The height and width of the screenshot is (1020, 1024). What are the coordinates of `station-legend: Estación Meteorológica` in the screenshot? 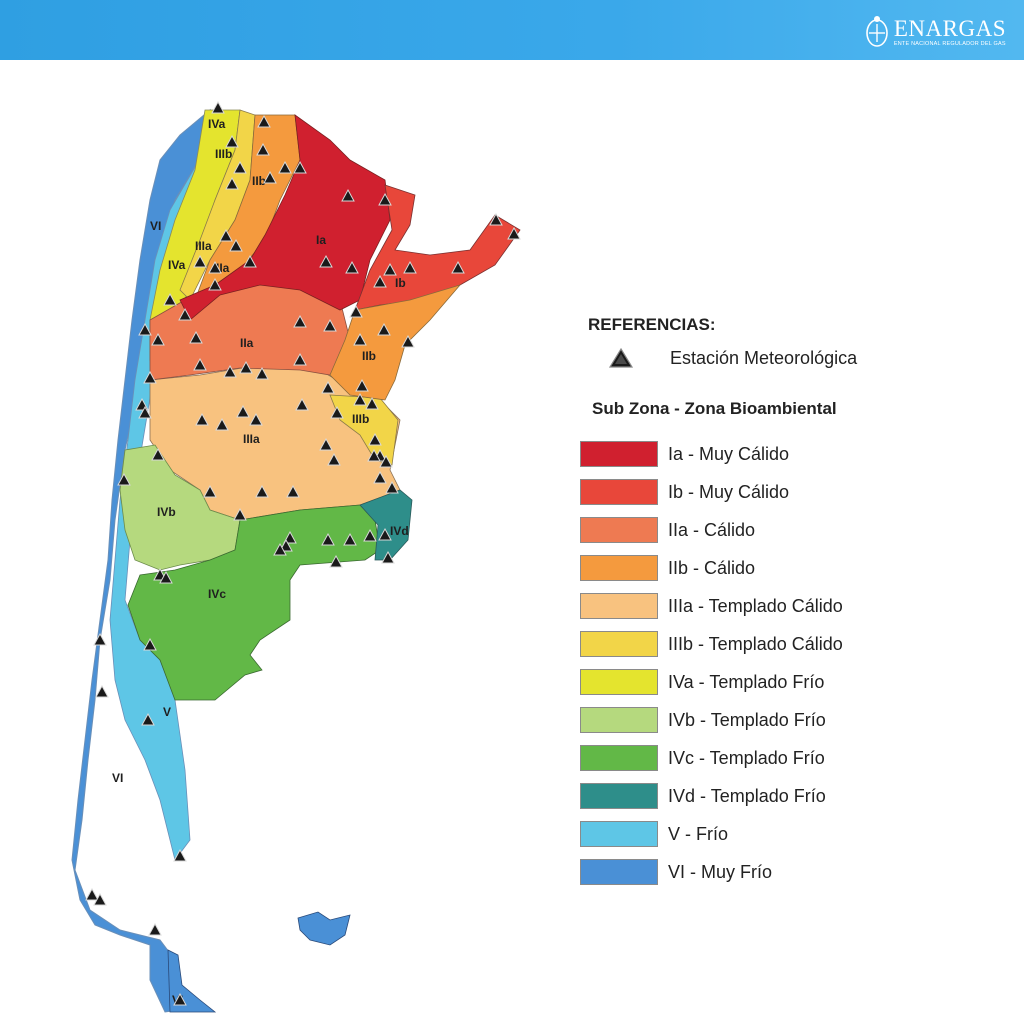 It's located at (804, 358).